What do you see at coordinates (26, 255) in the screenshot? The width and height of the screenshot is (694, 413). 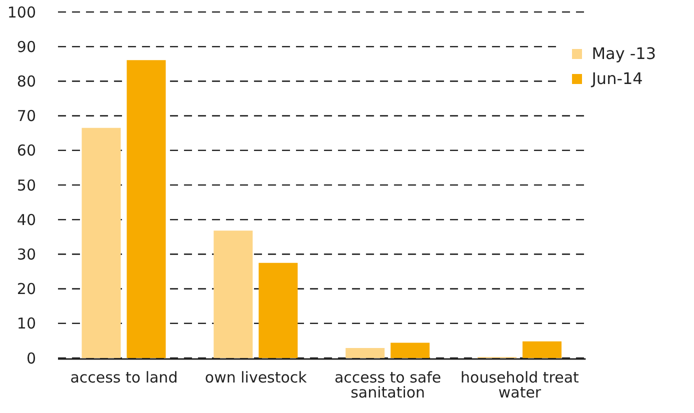 I see `y-tick-label: 30` at bounding box center [26, 255].